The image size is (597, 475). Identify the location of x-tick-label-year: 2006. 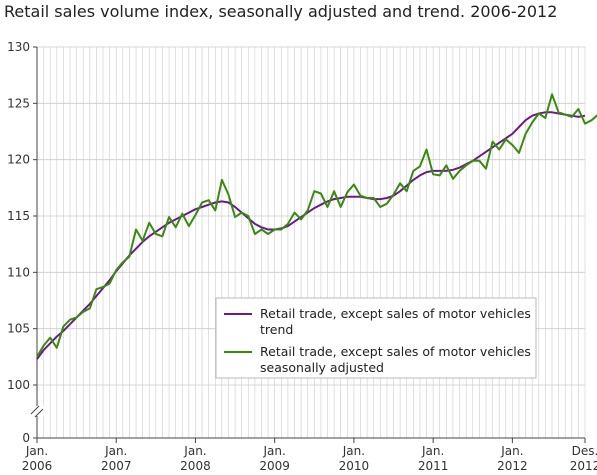
(37, 466).